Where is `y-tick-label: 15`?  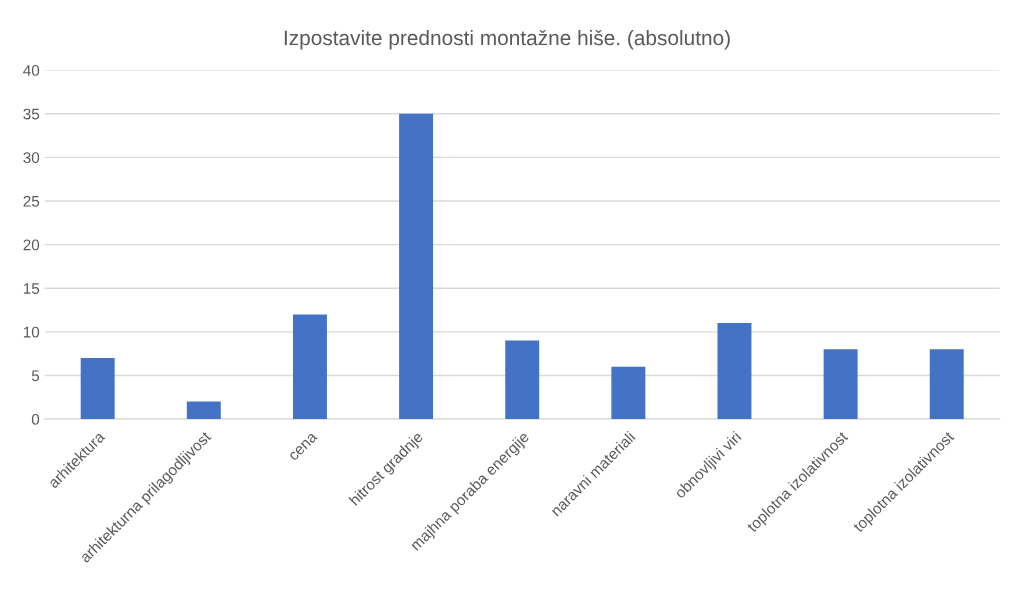
y-tick-label: 15 is located at coordinates (31, 288).